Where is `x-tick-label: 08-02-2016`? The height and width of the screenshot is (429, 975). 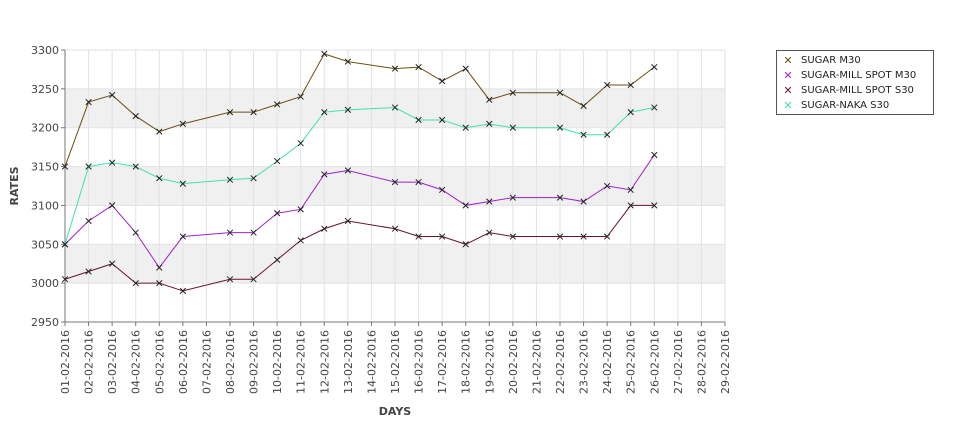 x-tick-label: 08-02-2016 is located at coordinates (230, 362).